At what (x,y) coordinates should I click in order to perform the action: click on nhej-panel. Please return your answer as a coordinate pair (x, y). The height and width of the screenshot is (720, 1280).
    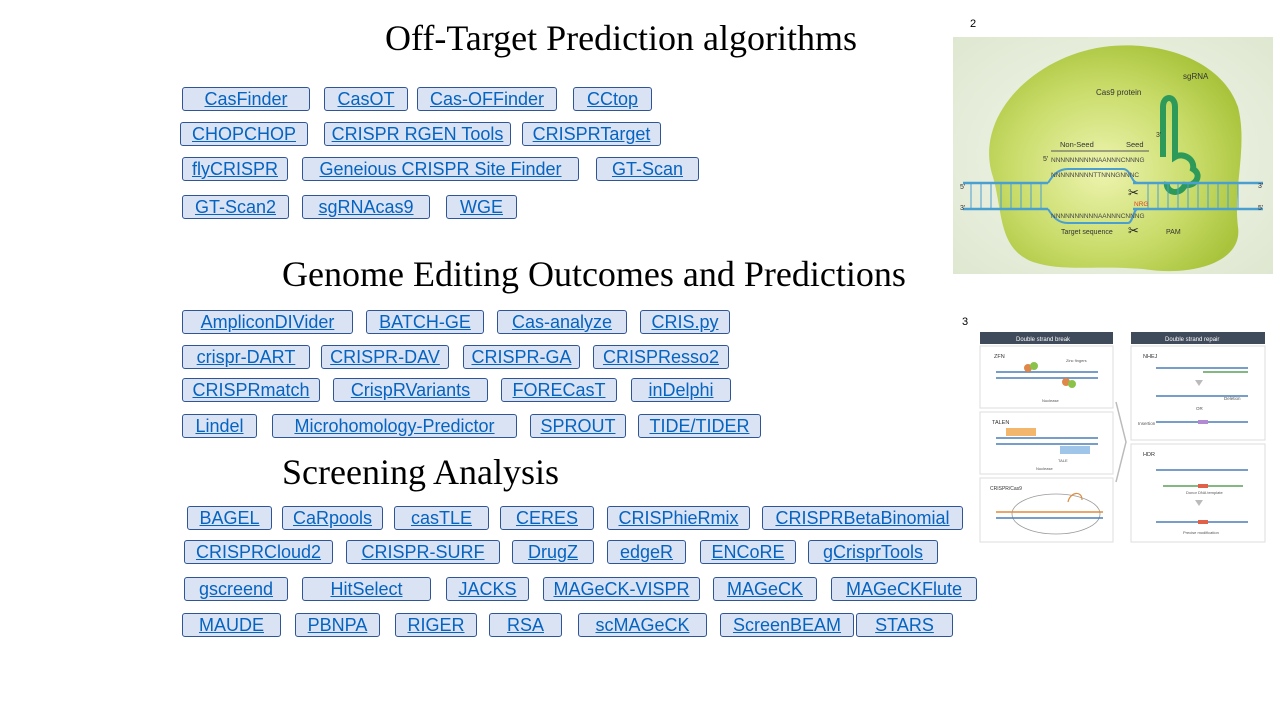
    Looking at the image, I should click on (1198, 393).